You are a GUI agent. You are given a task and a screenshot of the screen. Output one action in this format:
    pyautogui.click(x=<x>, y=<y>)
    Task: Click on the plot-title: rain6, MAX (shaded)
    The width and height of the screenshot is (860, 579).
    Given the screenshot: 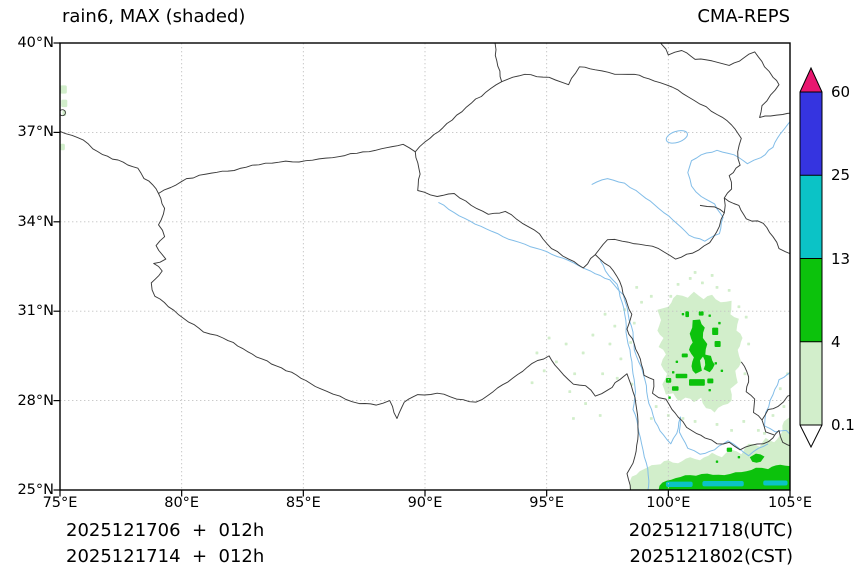 What is the action you would take?
    pyautogui.click(x=154, y=16)
    